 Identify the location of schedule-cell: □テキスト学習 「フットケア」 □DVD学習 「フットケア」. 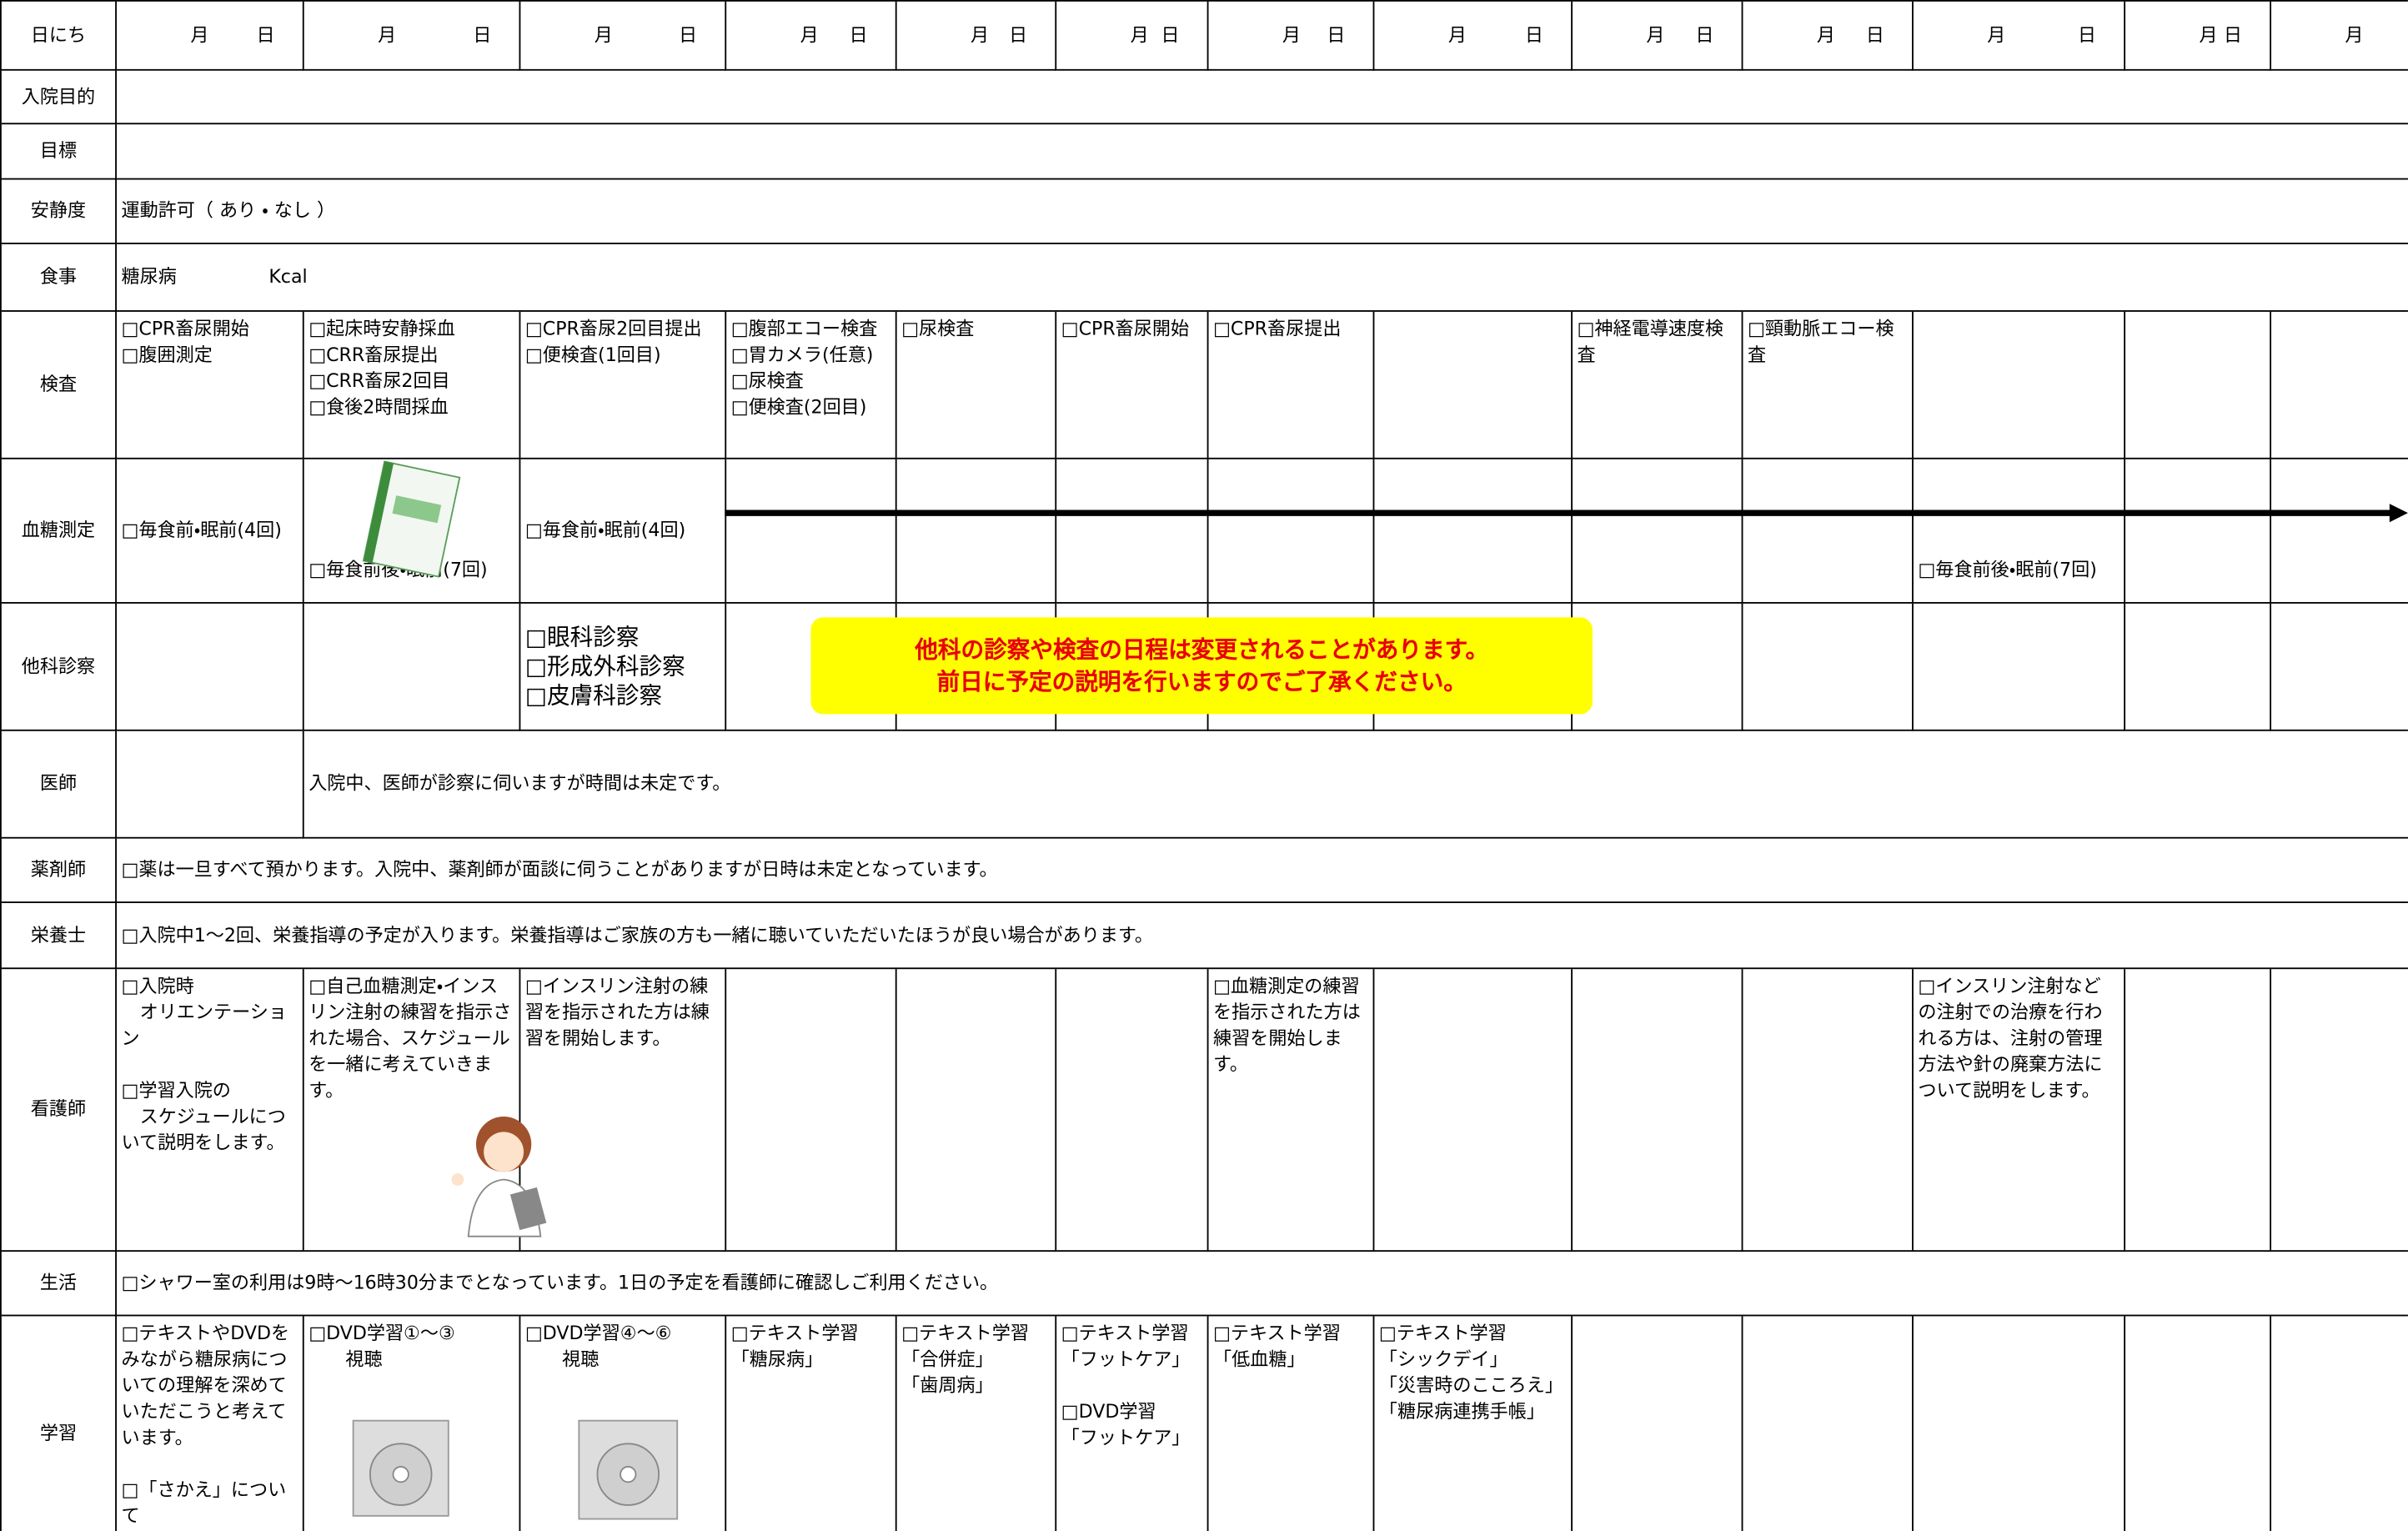
(1132, 1423).